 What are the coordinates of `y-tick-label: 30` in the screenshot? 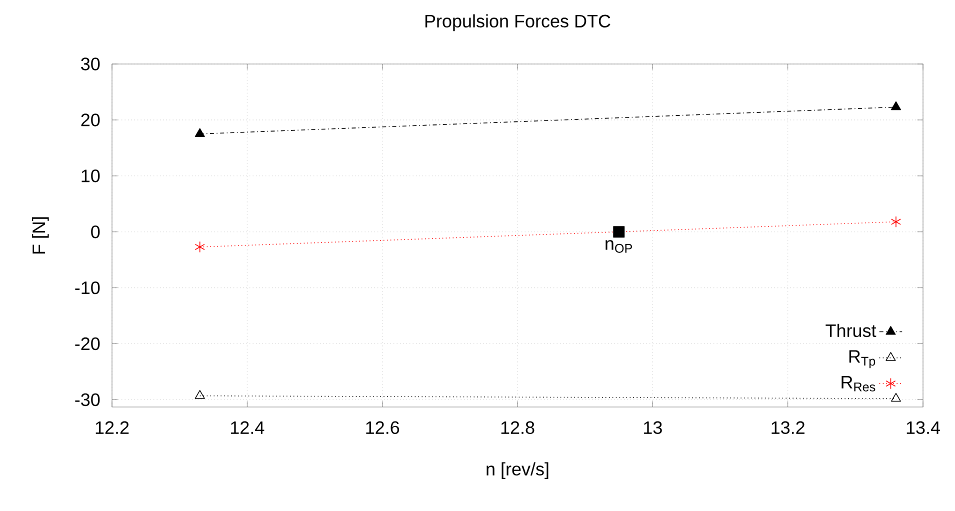 It's located at (90, 64).